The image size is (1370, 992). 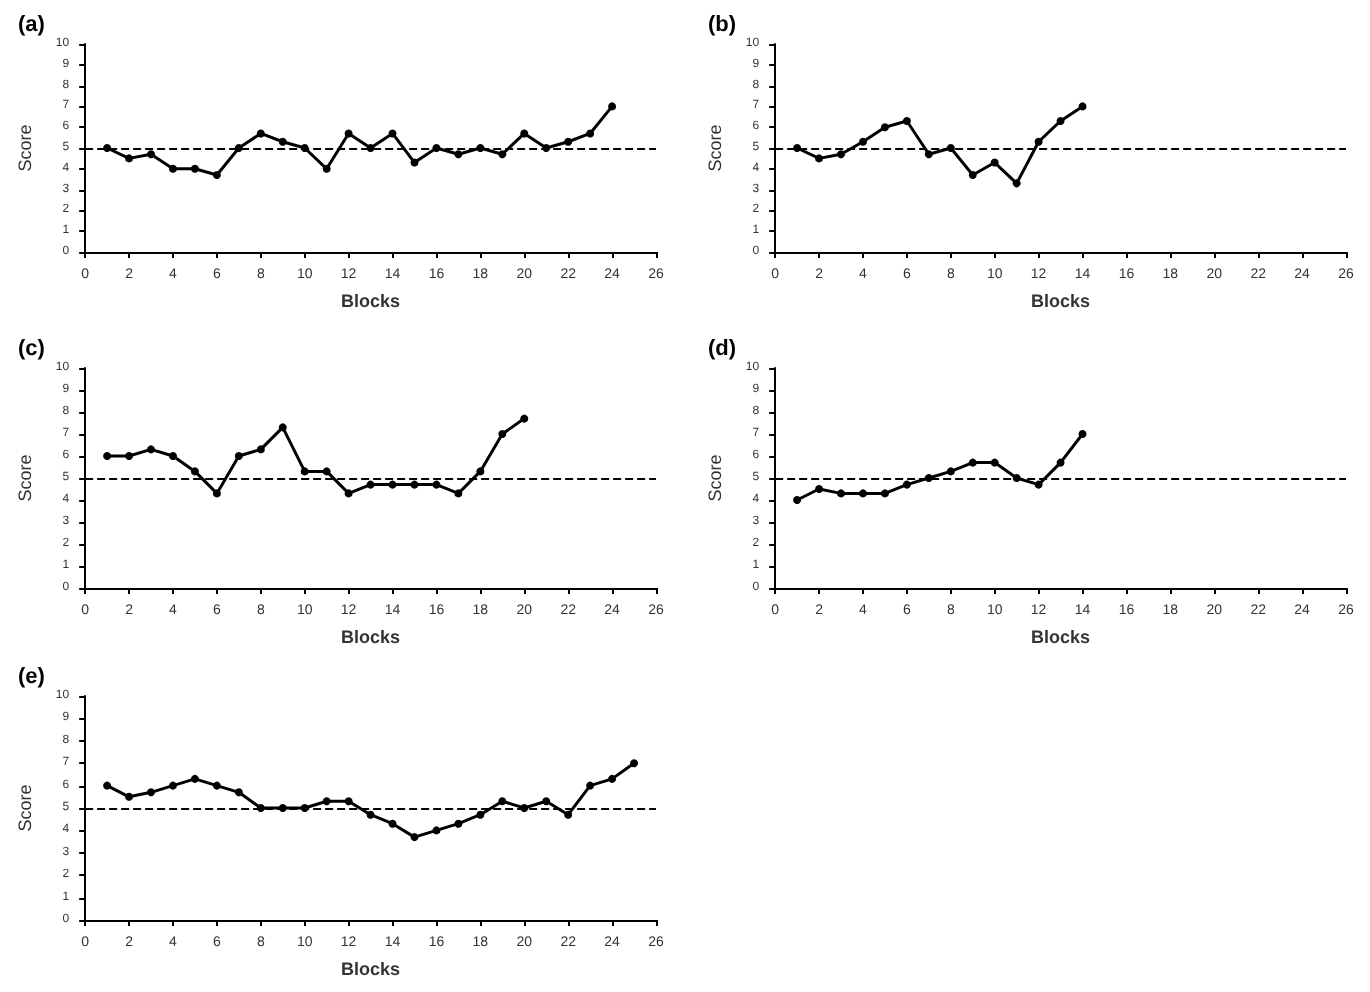 I want to click on chart-title: (e), so click(x=32, y=677).